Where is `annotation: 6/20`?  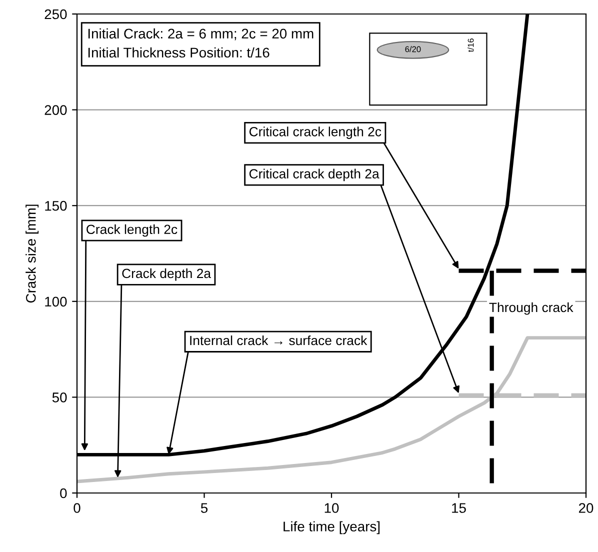 annotation: 6/20 is located at coordinates (413, 49).